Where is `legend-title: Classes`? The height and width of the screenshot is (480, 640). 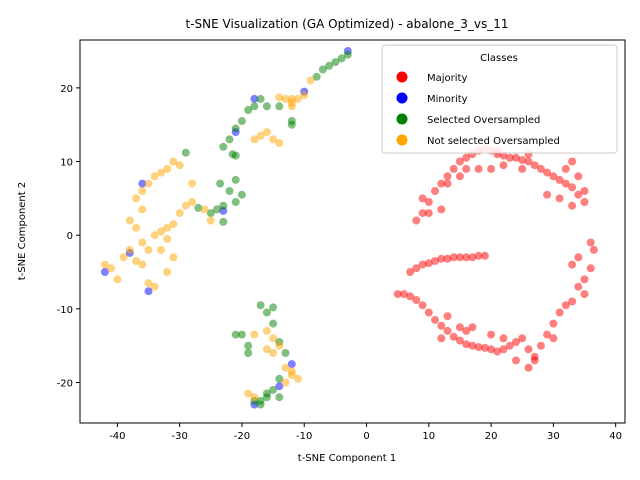 legend-title: Classes is located at coordinates (499, 58).